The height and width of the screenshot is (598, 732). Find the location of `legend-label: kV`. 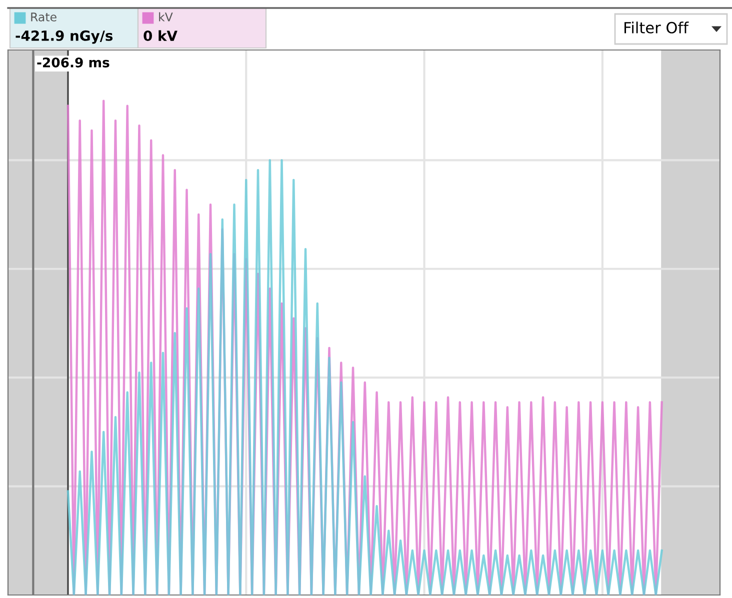

legend-label: kV is located at coordinates (166, 17).